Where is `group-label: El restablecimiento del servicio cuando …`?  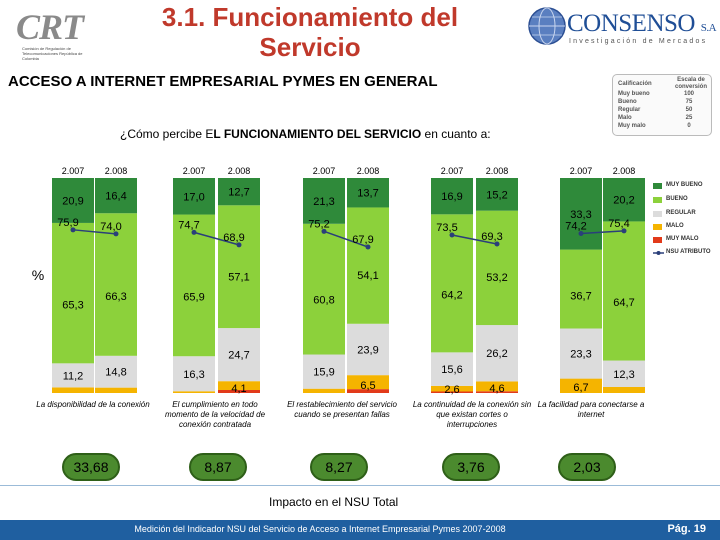 group-label: El restablecimiento del servicio cuando … is located at coordinates (342, 409).